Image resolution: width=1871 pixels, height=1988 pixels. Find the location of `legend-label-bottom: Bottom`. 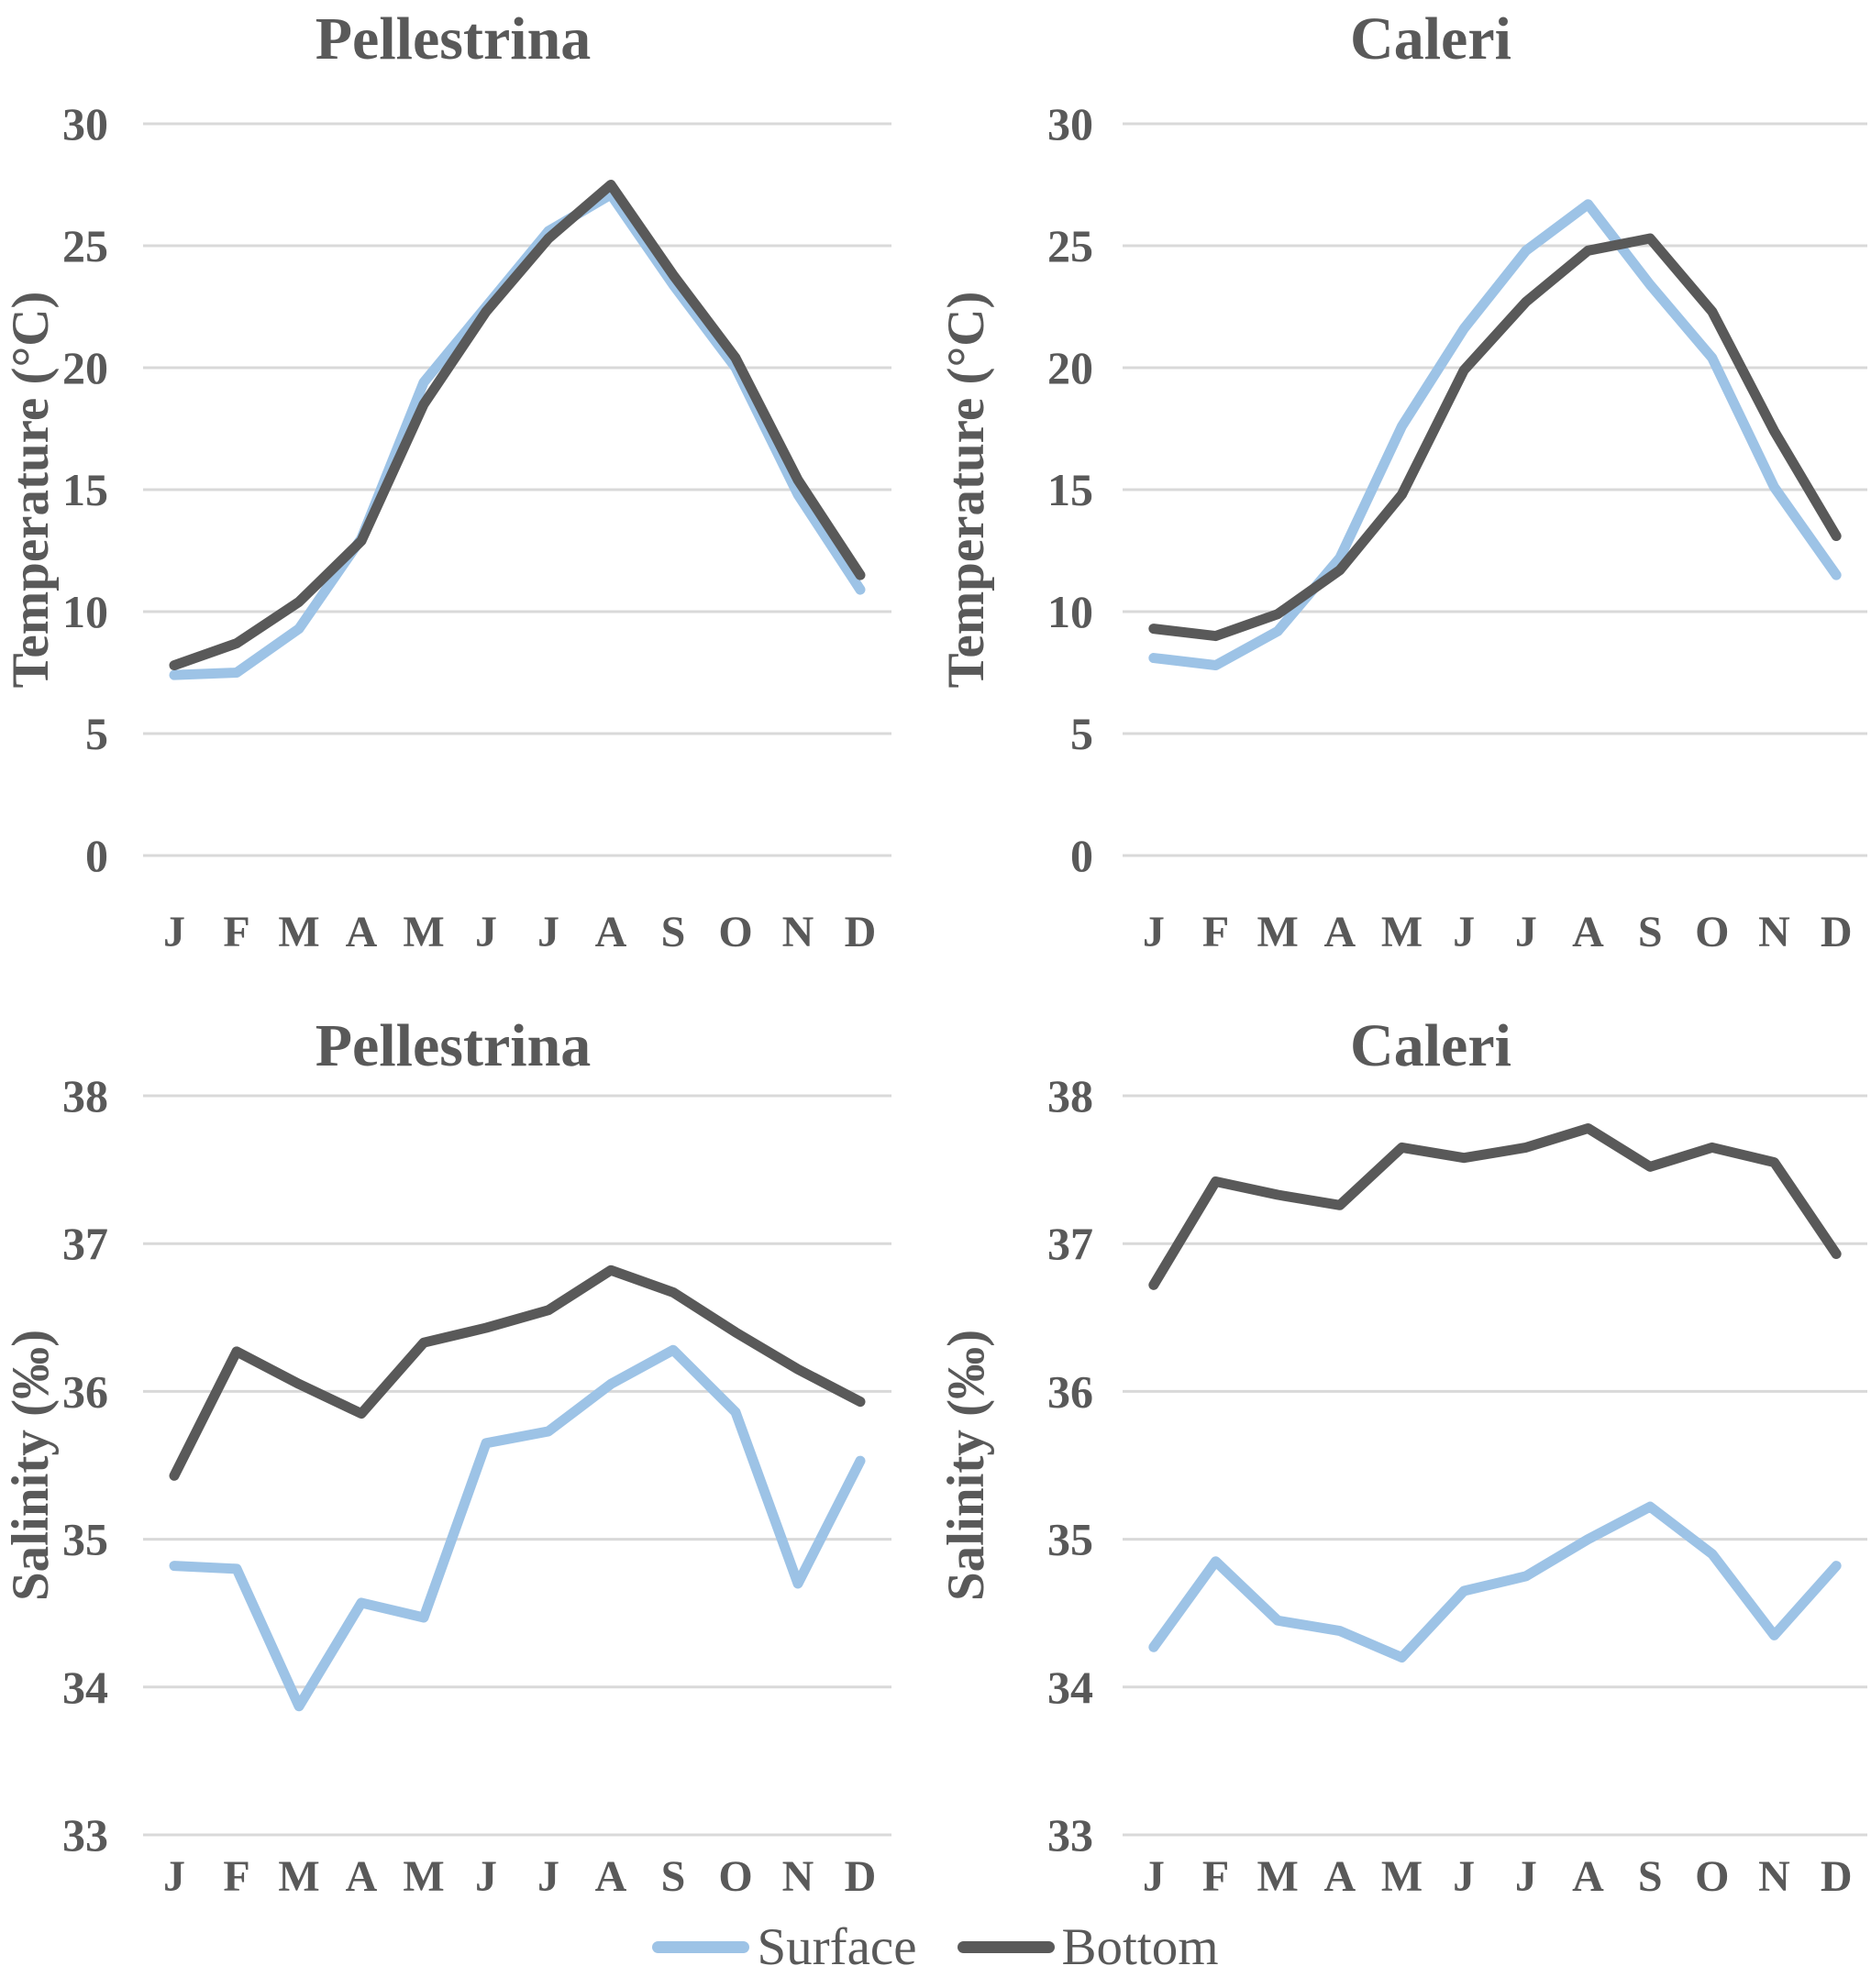

legend-label-bottom: Bottom is located at coordinates (1140, 1947).